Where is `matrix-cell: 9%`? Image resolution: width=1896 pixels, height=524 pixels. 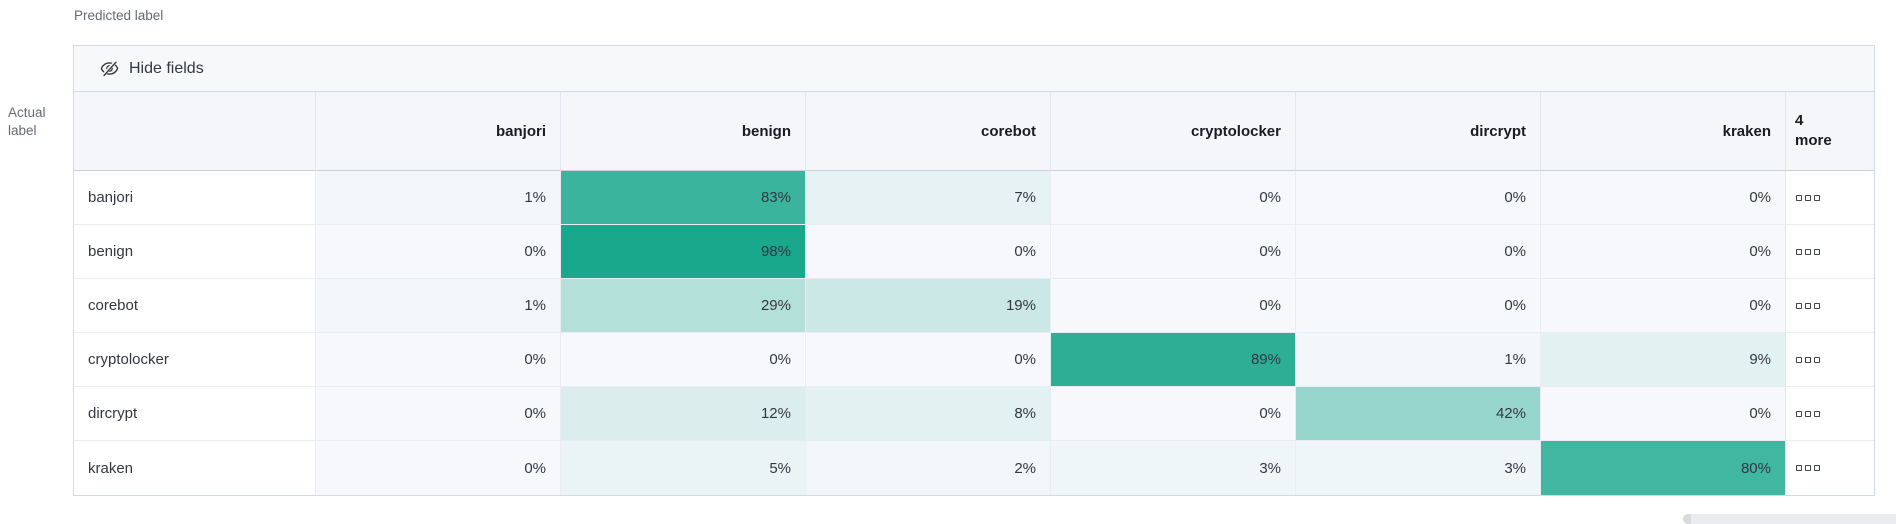 matrix-cell: 9% is located at coordinates (1662, 360).